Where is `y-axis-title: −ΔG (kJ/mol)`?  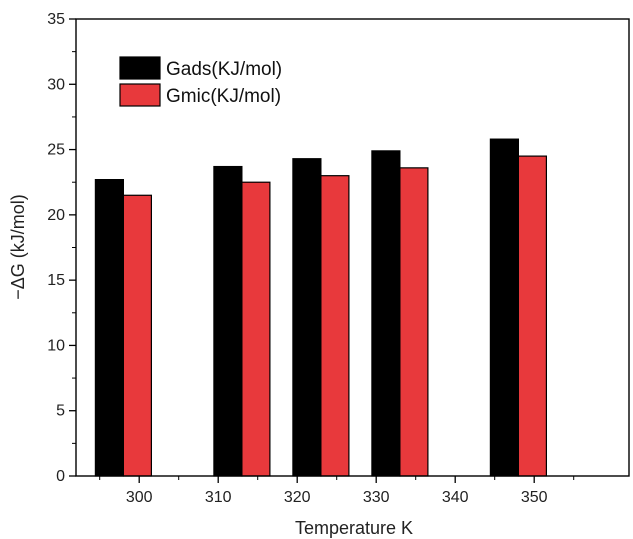 y-axis-title: −ΔG (kJ/mol) is located at coordinates (18, 247).